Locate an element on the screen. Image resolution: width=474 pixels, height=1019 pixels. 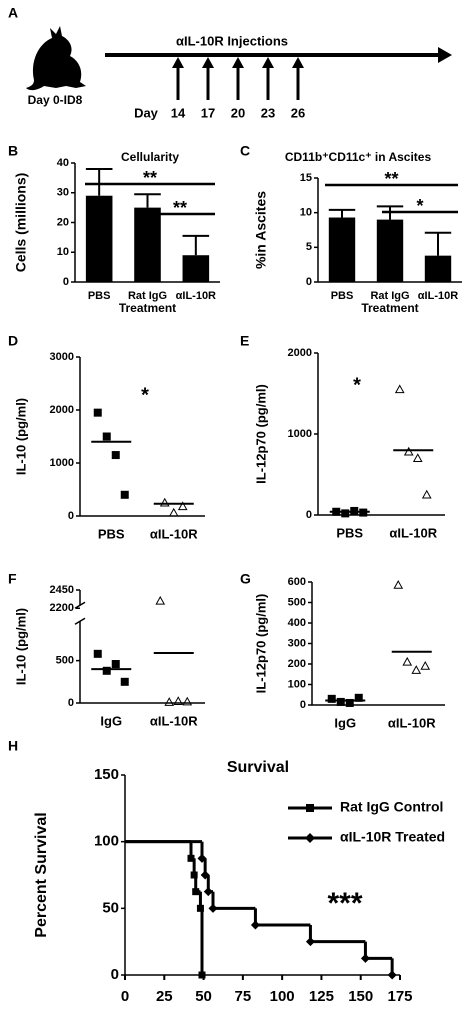
injection-day: 17 is located at coordinates (208, 112).